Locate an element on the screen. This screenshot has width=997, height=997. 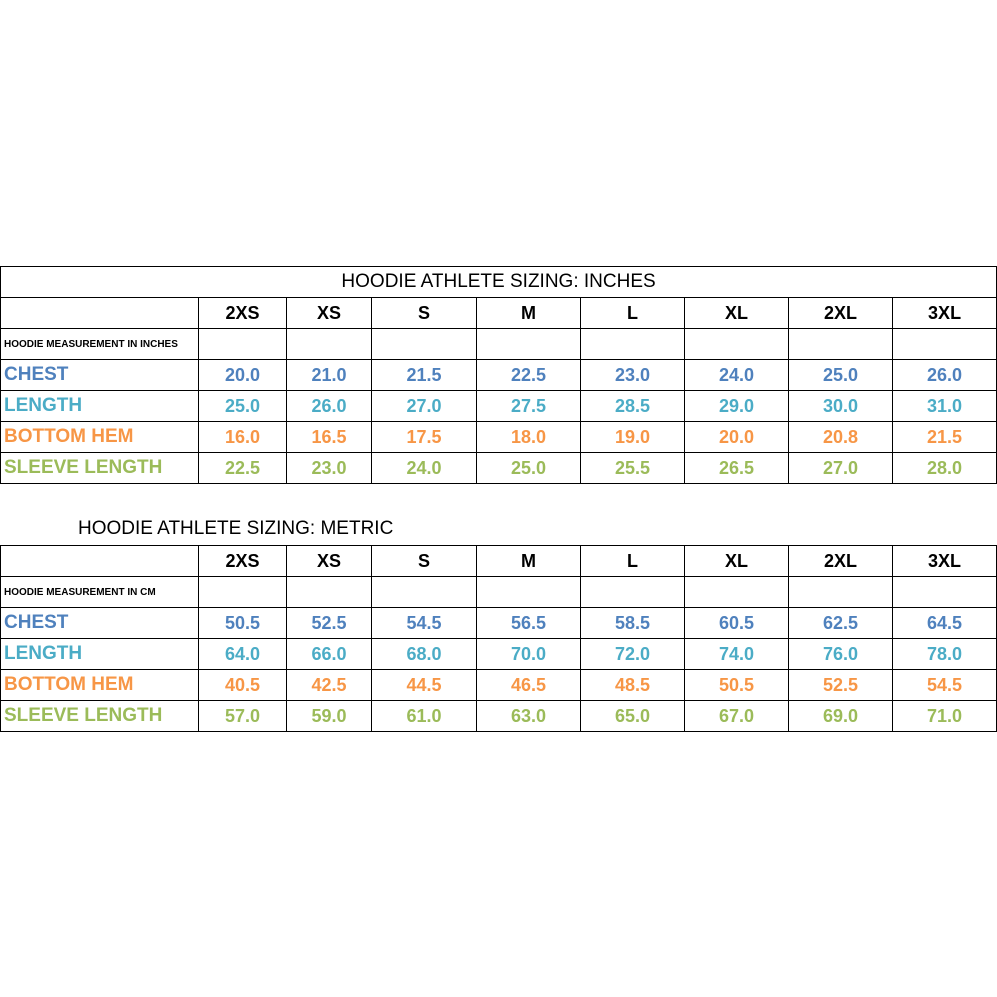
value-cell: 28.0 is located at coordinates (944, 468).